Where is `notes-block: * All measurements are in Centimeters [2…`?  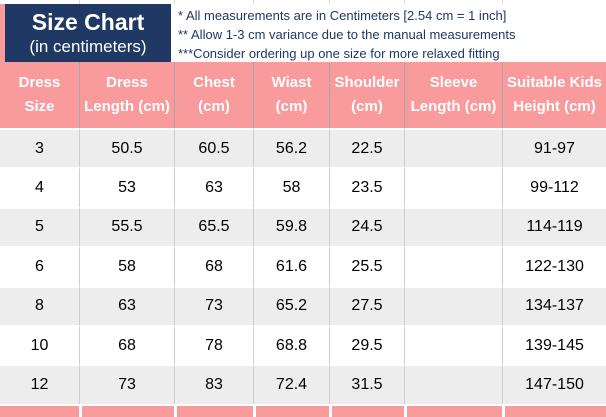 notes-block: * All measurements are in Centimeters [2… is located at coordinates (388, 33).